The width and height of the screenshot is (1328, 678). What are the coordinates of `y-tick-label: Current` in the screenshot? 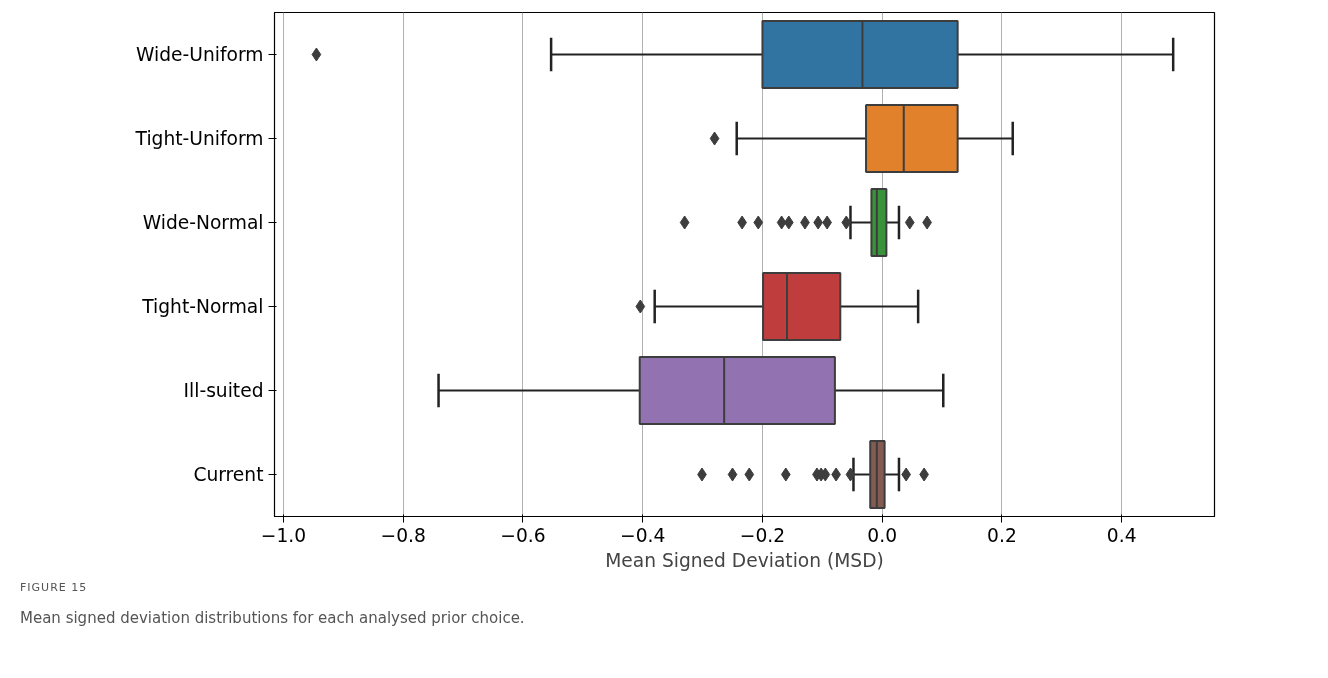 It's located at (228, 474).